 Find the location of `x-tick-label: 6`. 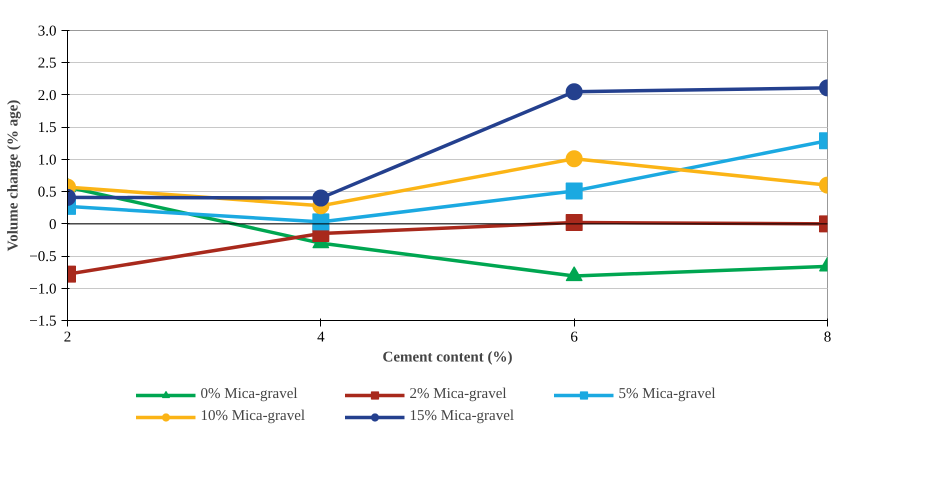

x-tick-label: 6 is located at coordinates (574, 338).